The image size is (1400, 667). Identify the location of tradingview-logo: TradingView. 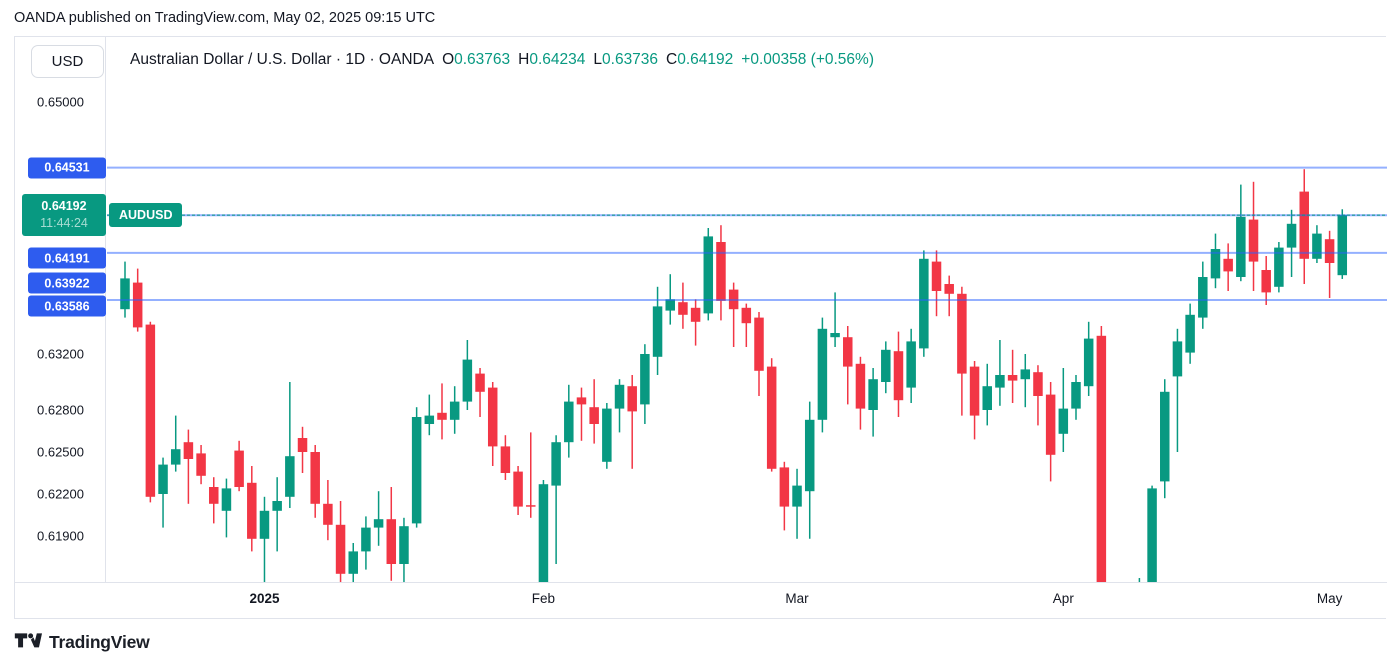
(82, 642).